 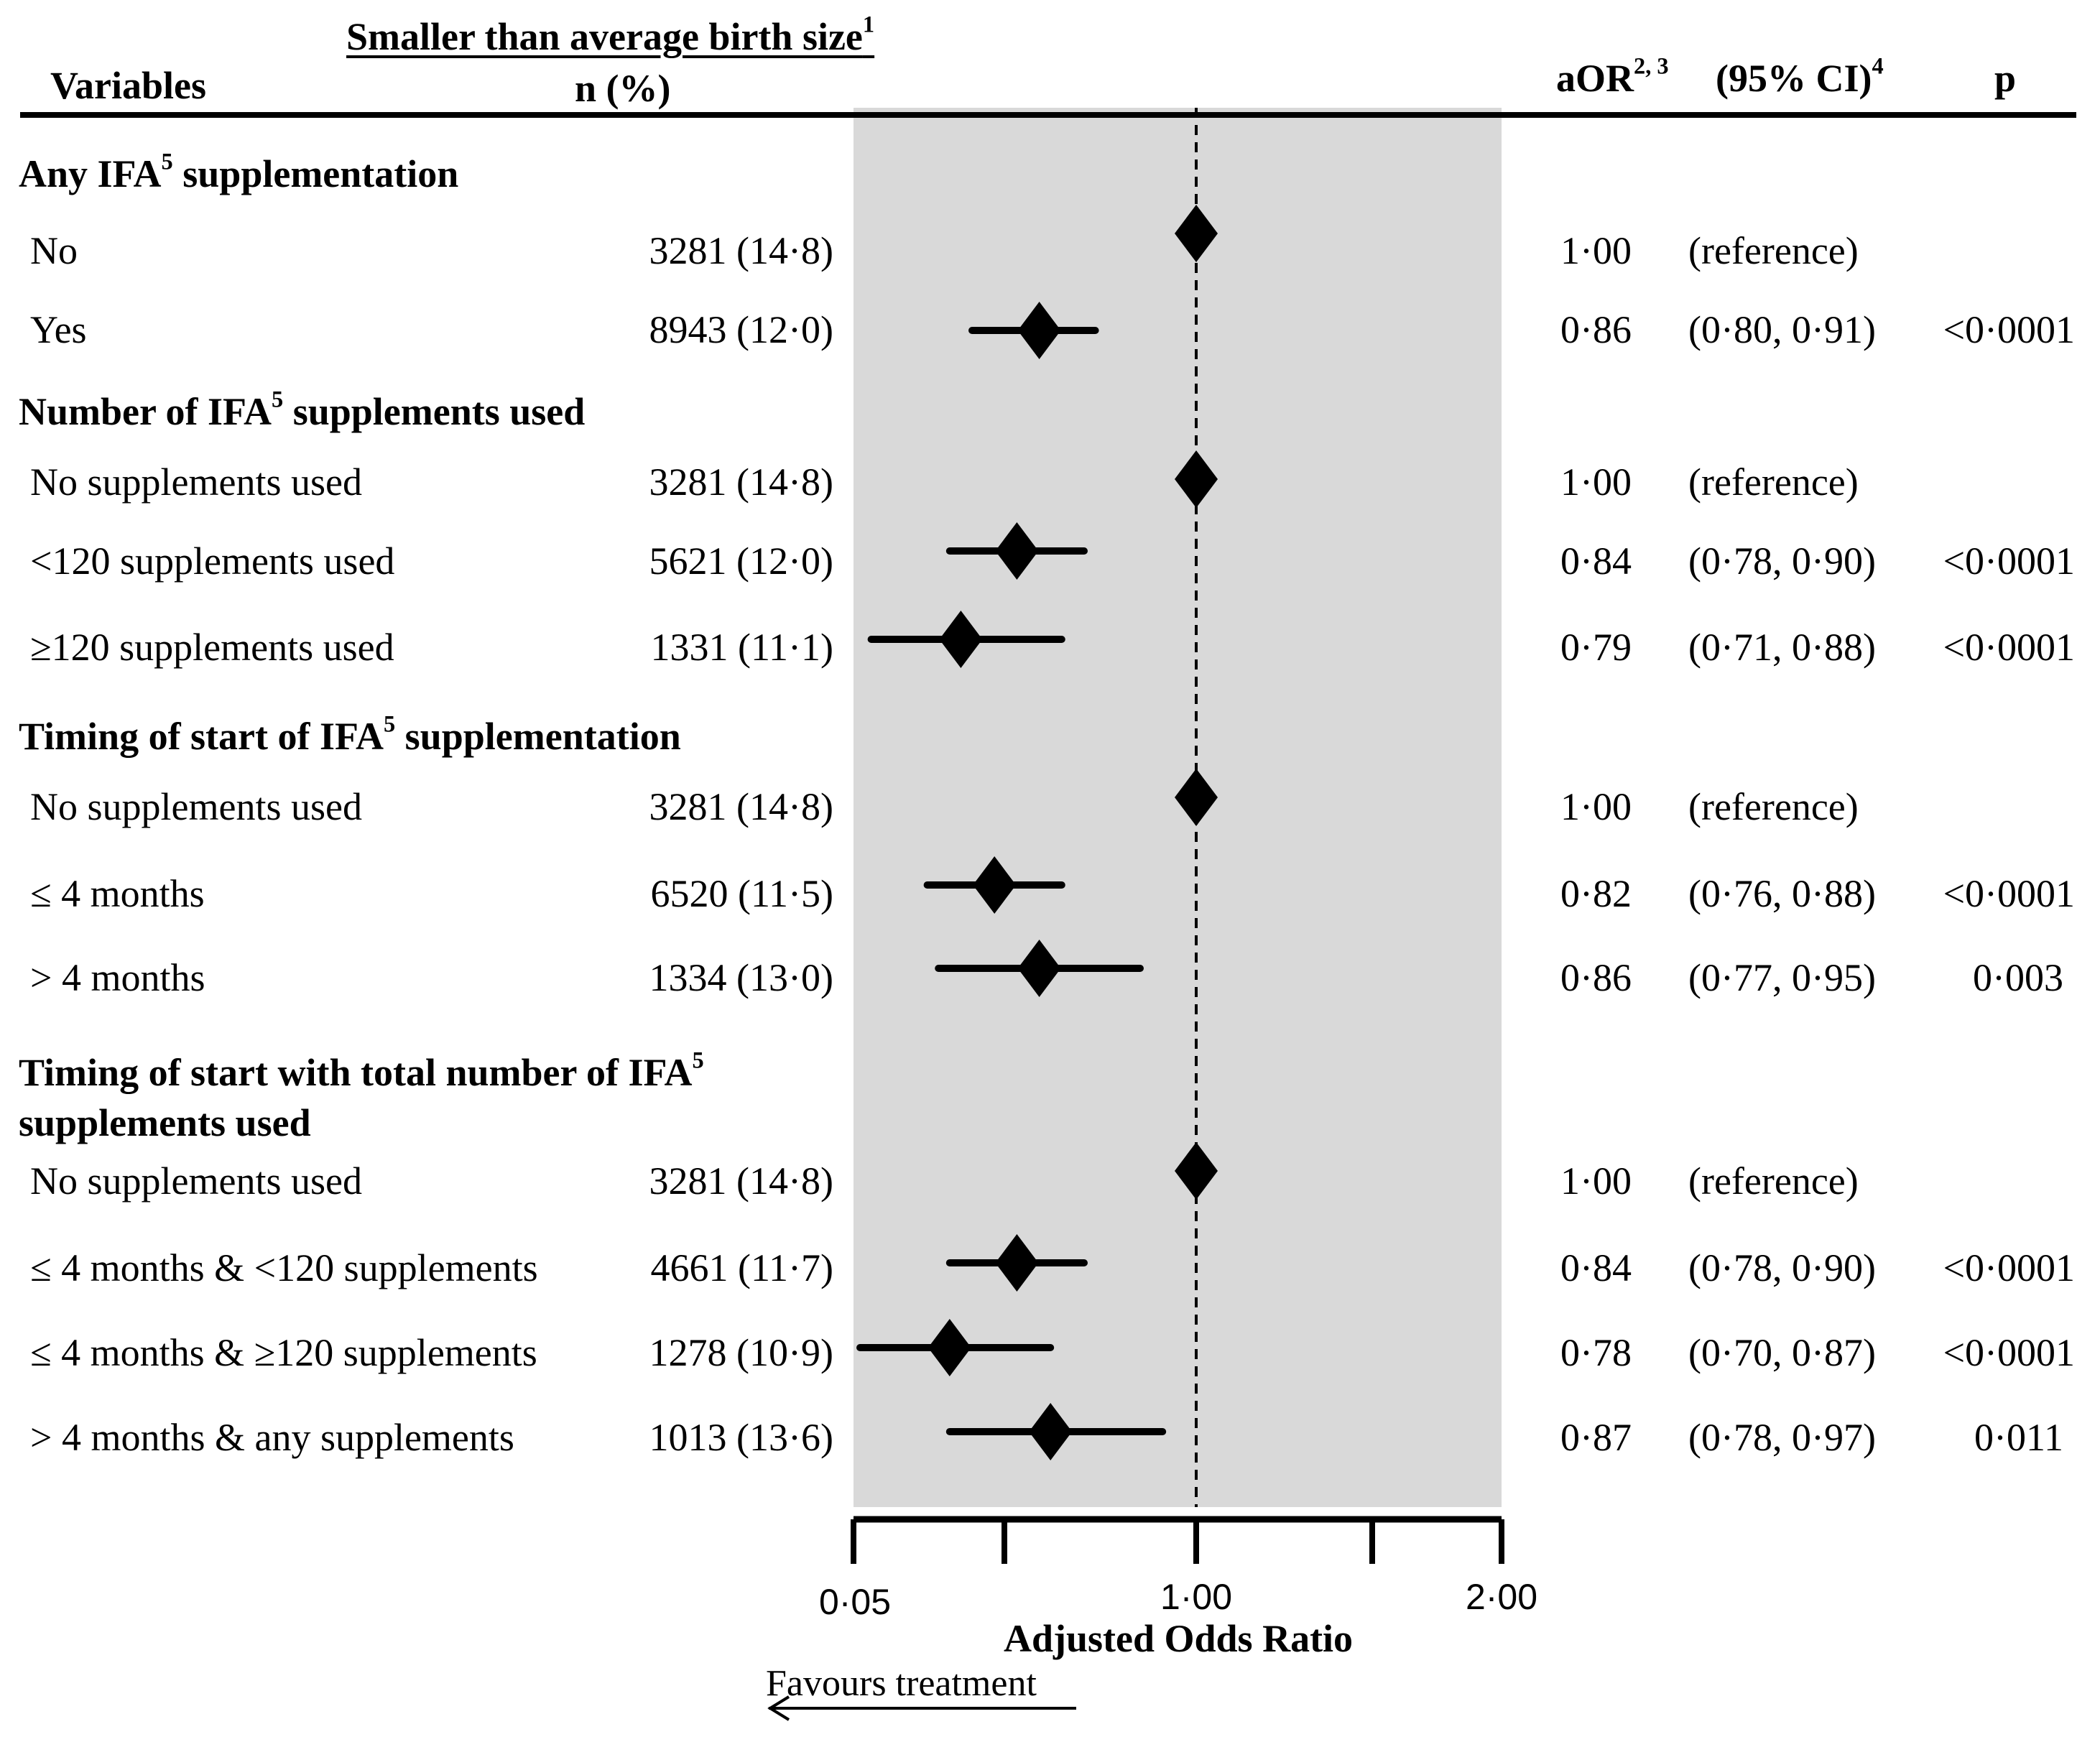 I want to click on row-aor: 0·79, so click(x=1596, y=647).